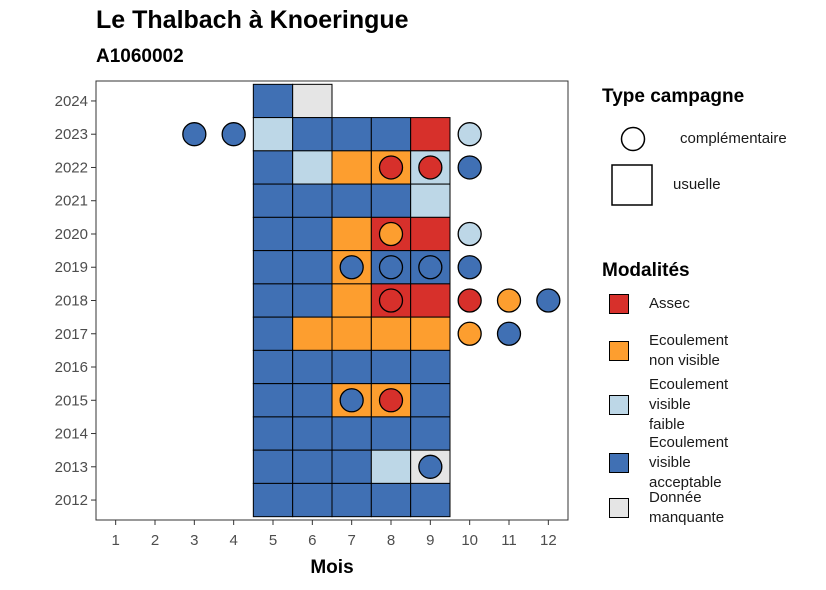  What do you see at coordinates (548, 540) in the screenshot?
I see `x-tick-label: 12` at bounding box center [548, 540].